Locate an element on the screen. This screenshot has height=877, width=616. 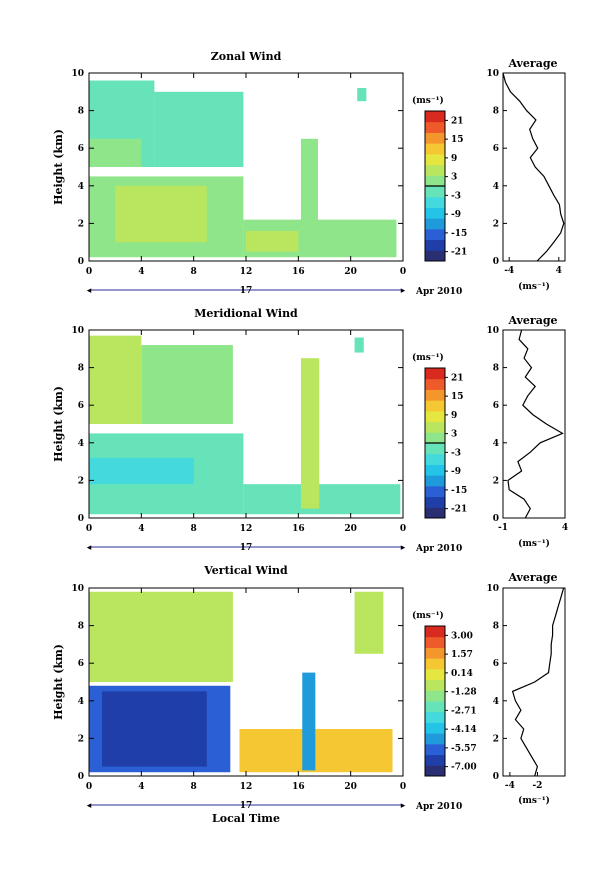
x-tick-label: 0 is located at coordinates (89, 529).